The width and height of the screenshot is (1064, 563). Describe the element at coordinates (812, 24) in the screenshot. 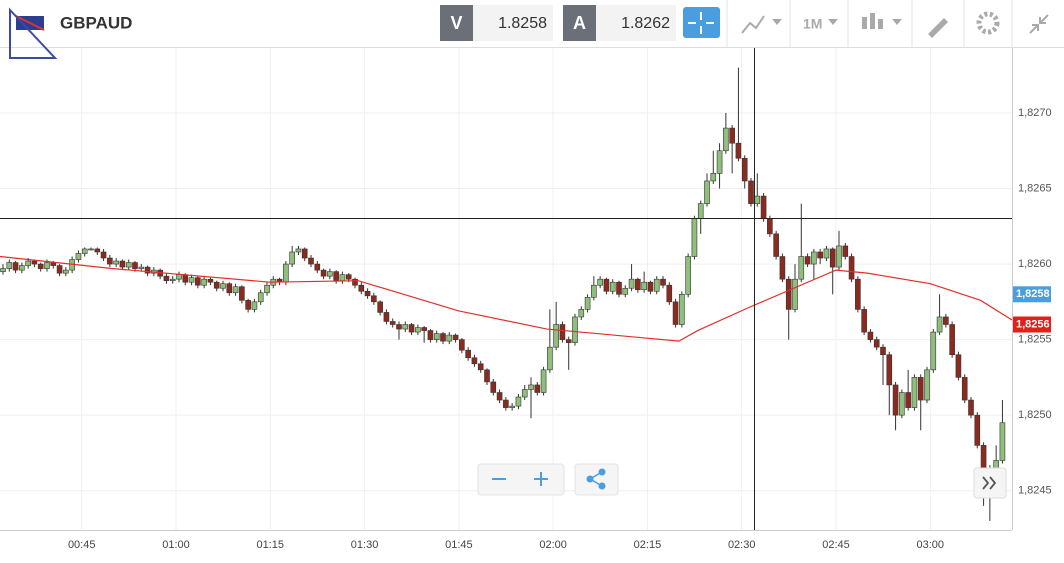

I see `interval: 1M` at that location.